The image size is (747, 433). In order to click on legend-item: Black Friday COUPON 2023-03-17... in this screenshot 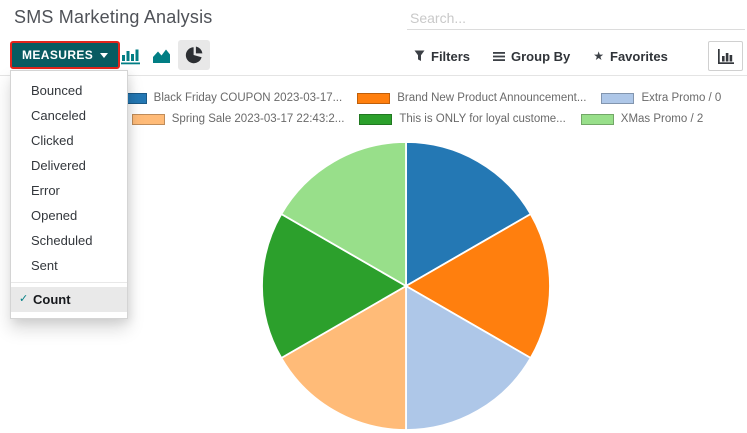, I will do `click(228, 98)`.